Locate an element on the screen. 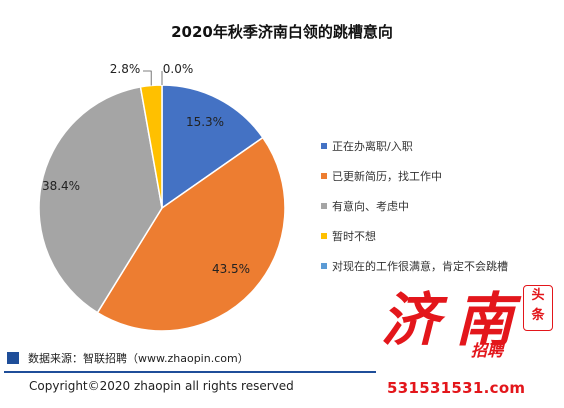 This screenshot has width=564, height=408. source-marker is located at coordinates (13, 358).